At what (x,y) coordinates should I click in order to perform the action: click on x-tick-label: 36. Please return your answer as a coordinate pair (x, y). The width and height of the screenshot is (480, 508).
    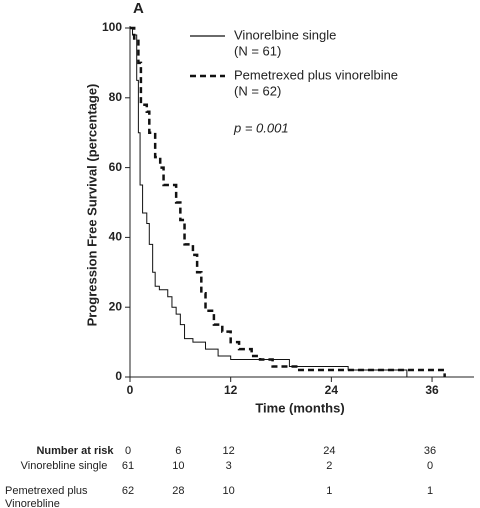
    Looking at the image, I should click on (432, 390).